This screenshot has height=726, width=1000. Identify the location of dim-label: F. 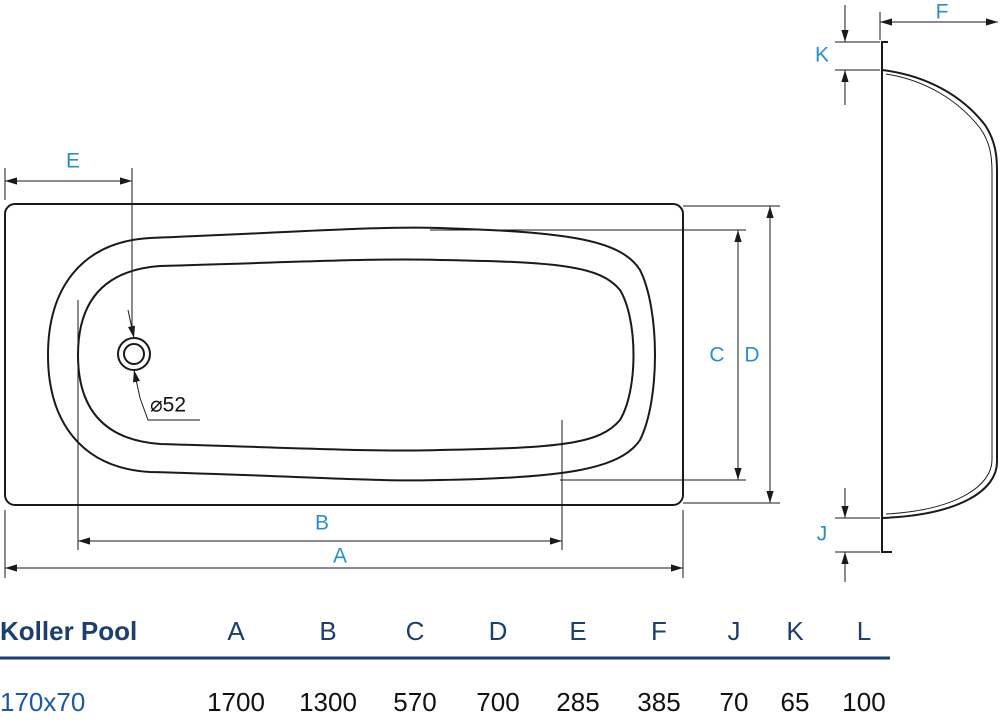
(942, 12).